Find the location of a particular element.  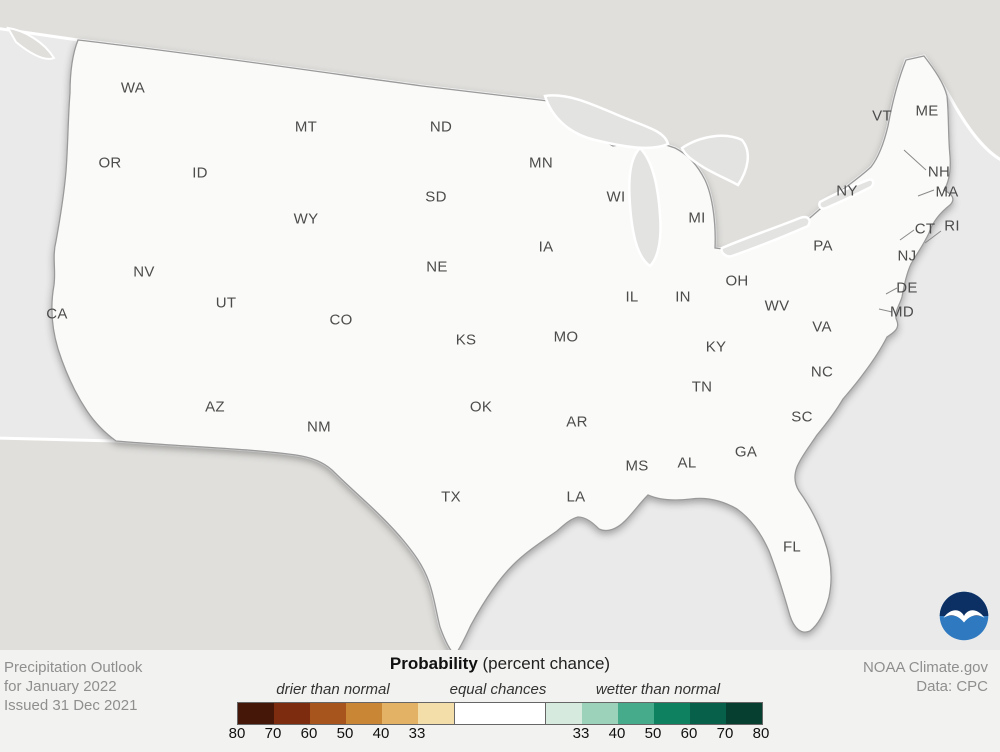

outlook-caption-line1: Precipitation Outlook is located at coordinates (73, 667).